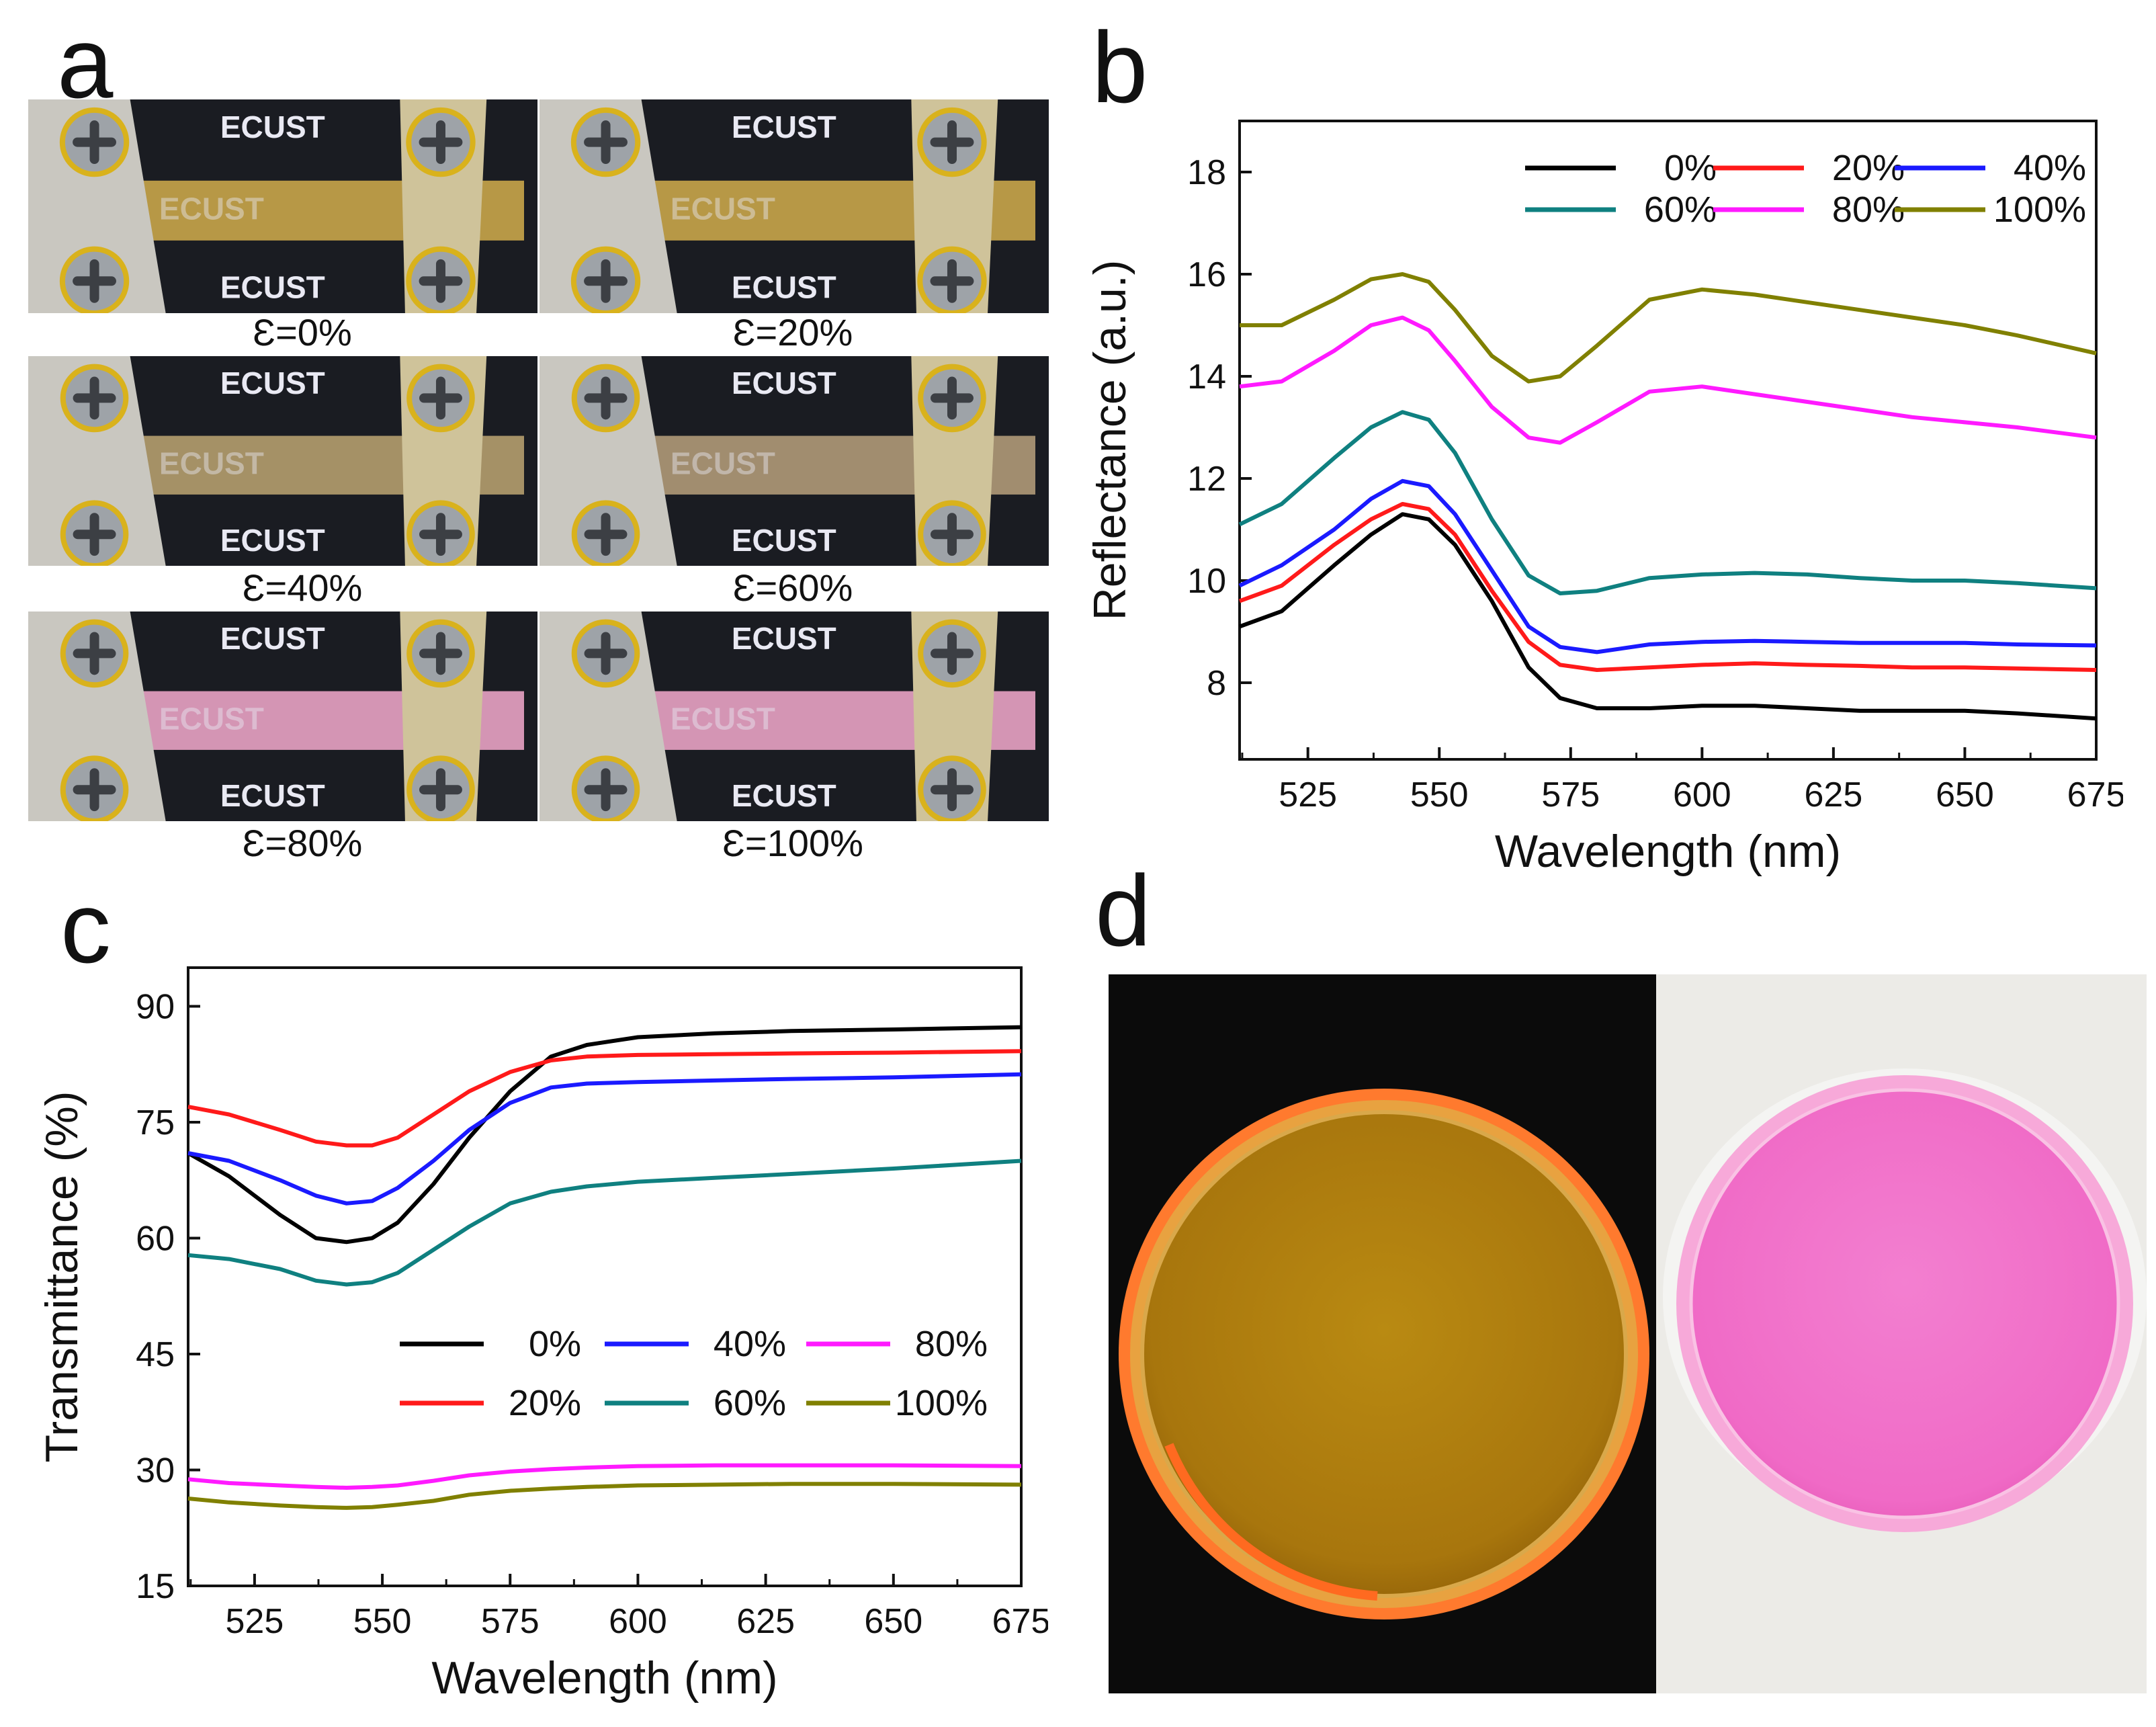  I want to click on y-tick-label: 45, so click(155, 1354).